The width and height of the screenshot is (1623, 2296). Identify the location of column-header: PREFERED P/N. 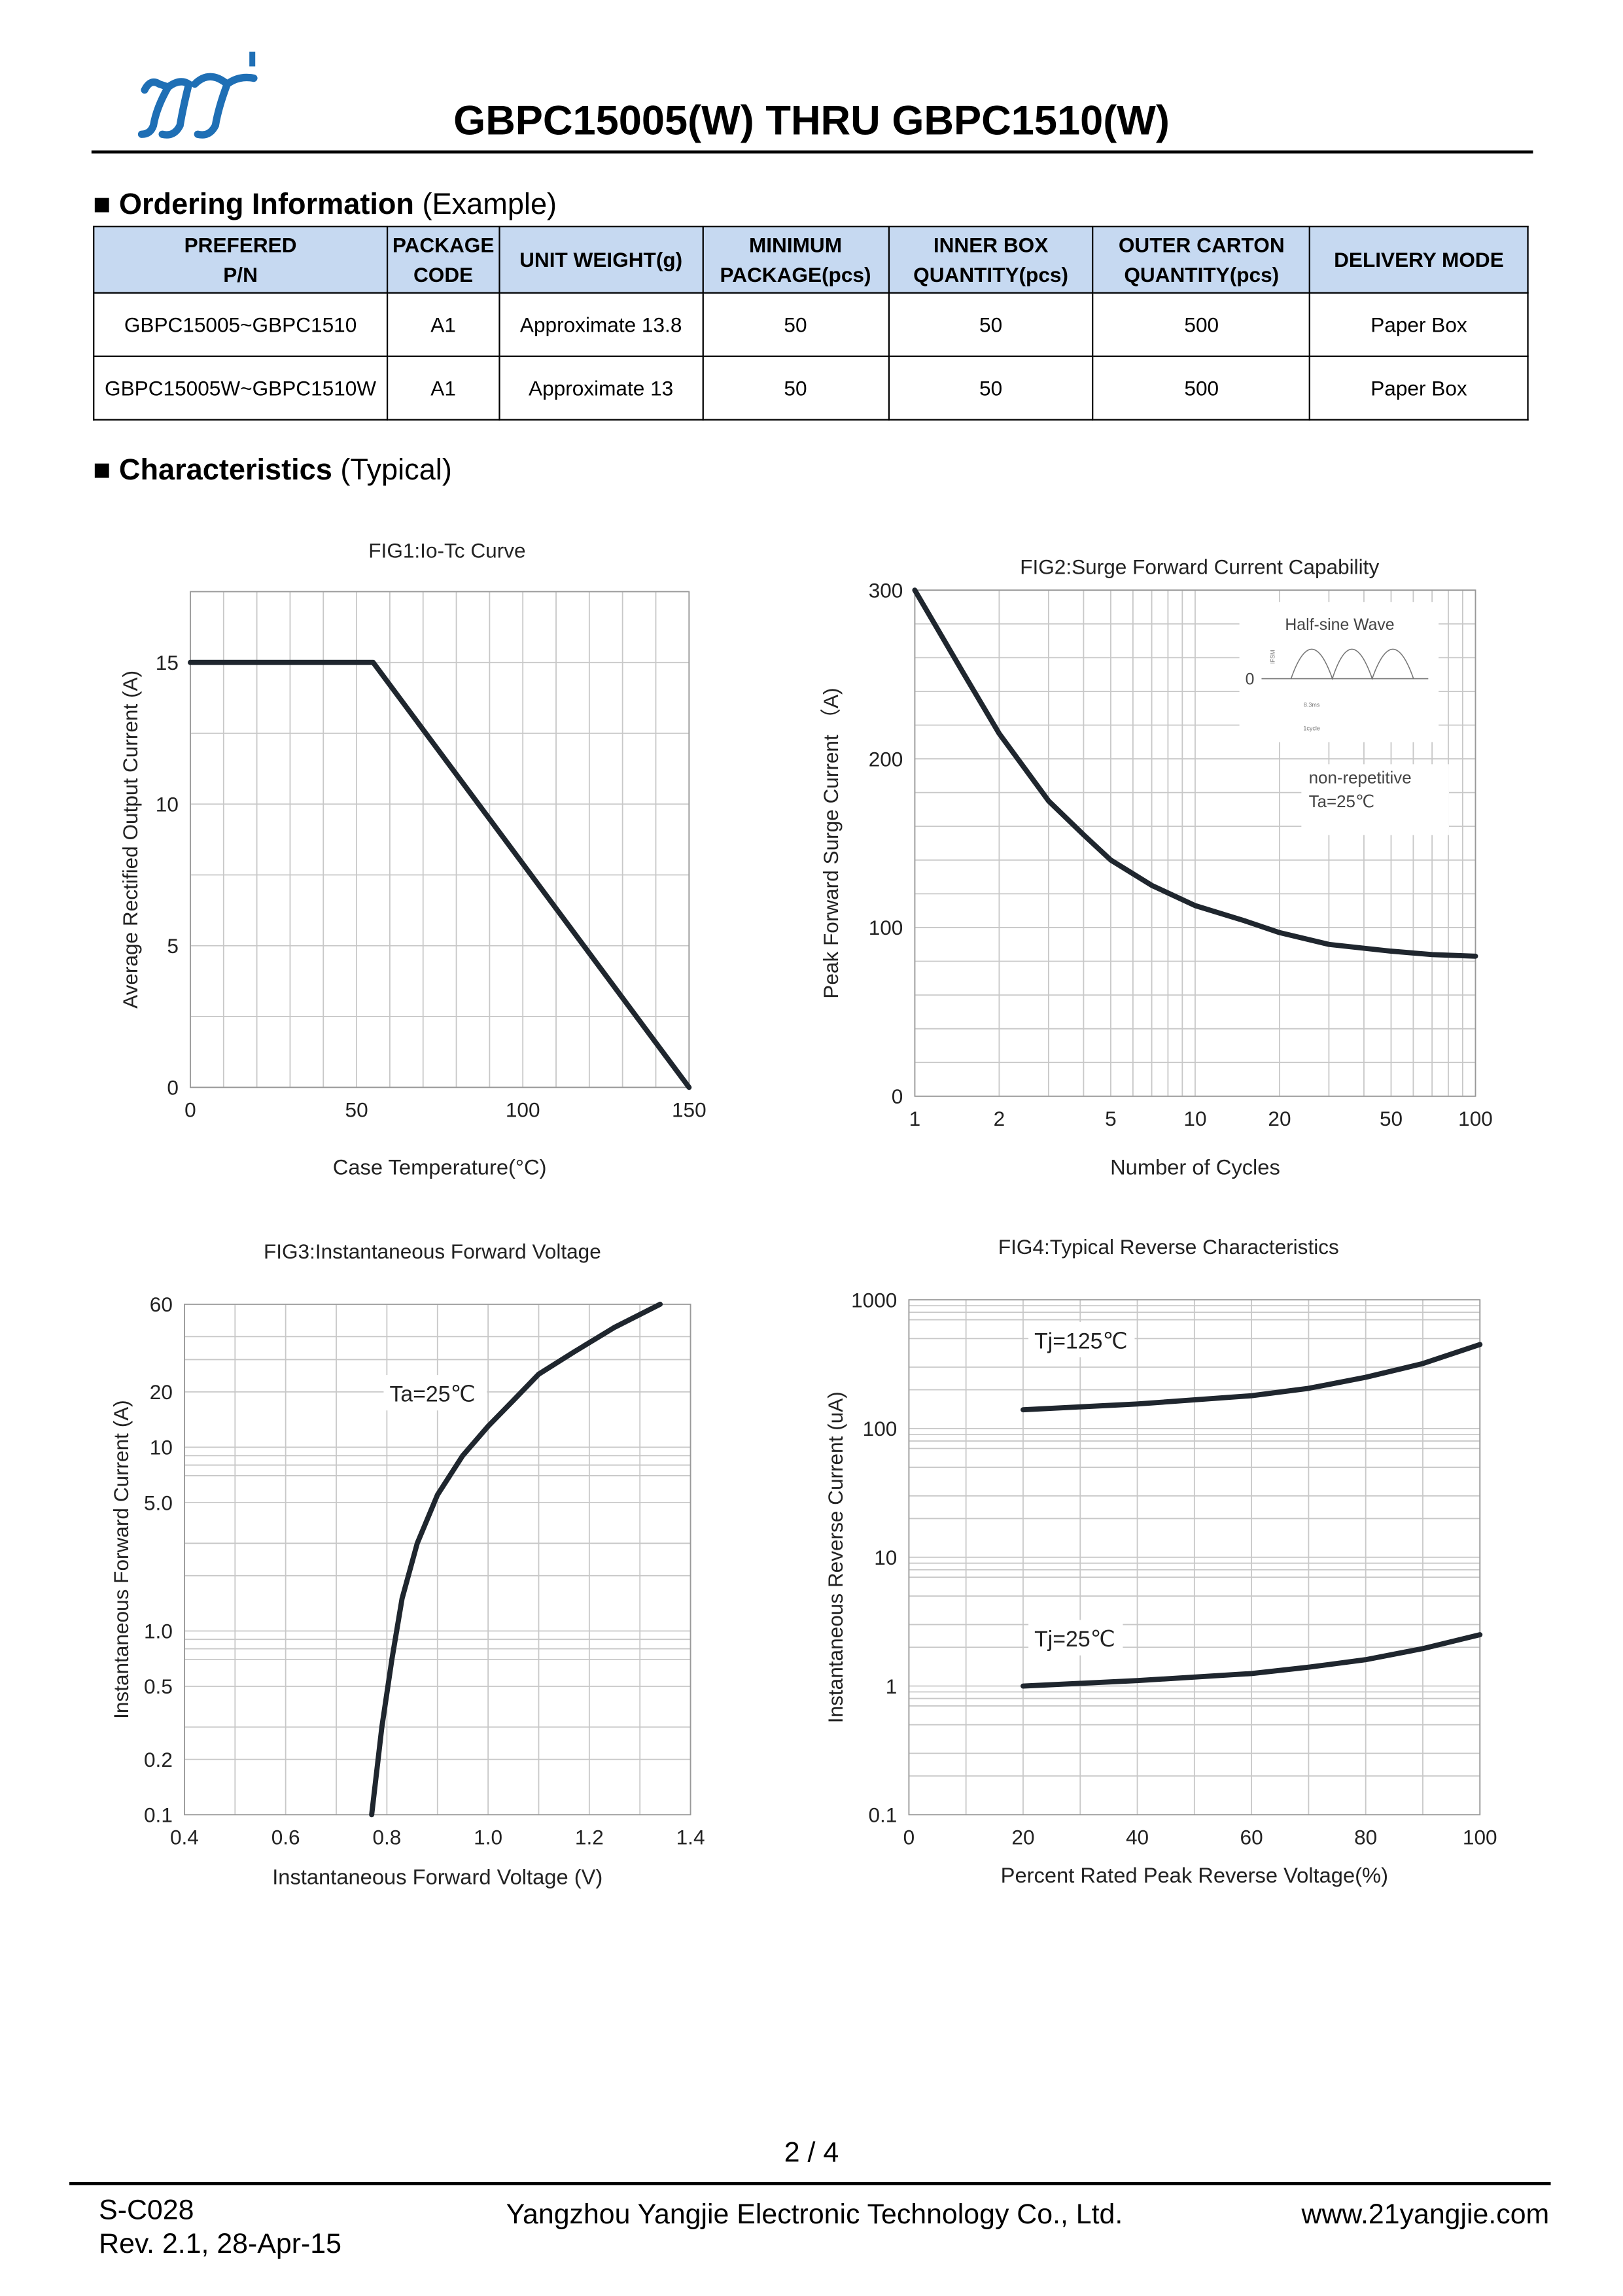
(241, 260).